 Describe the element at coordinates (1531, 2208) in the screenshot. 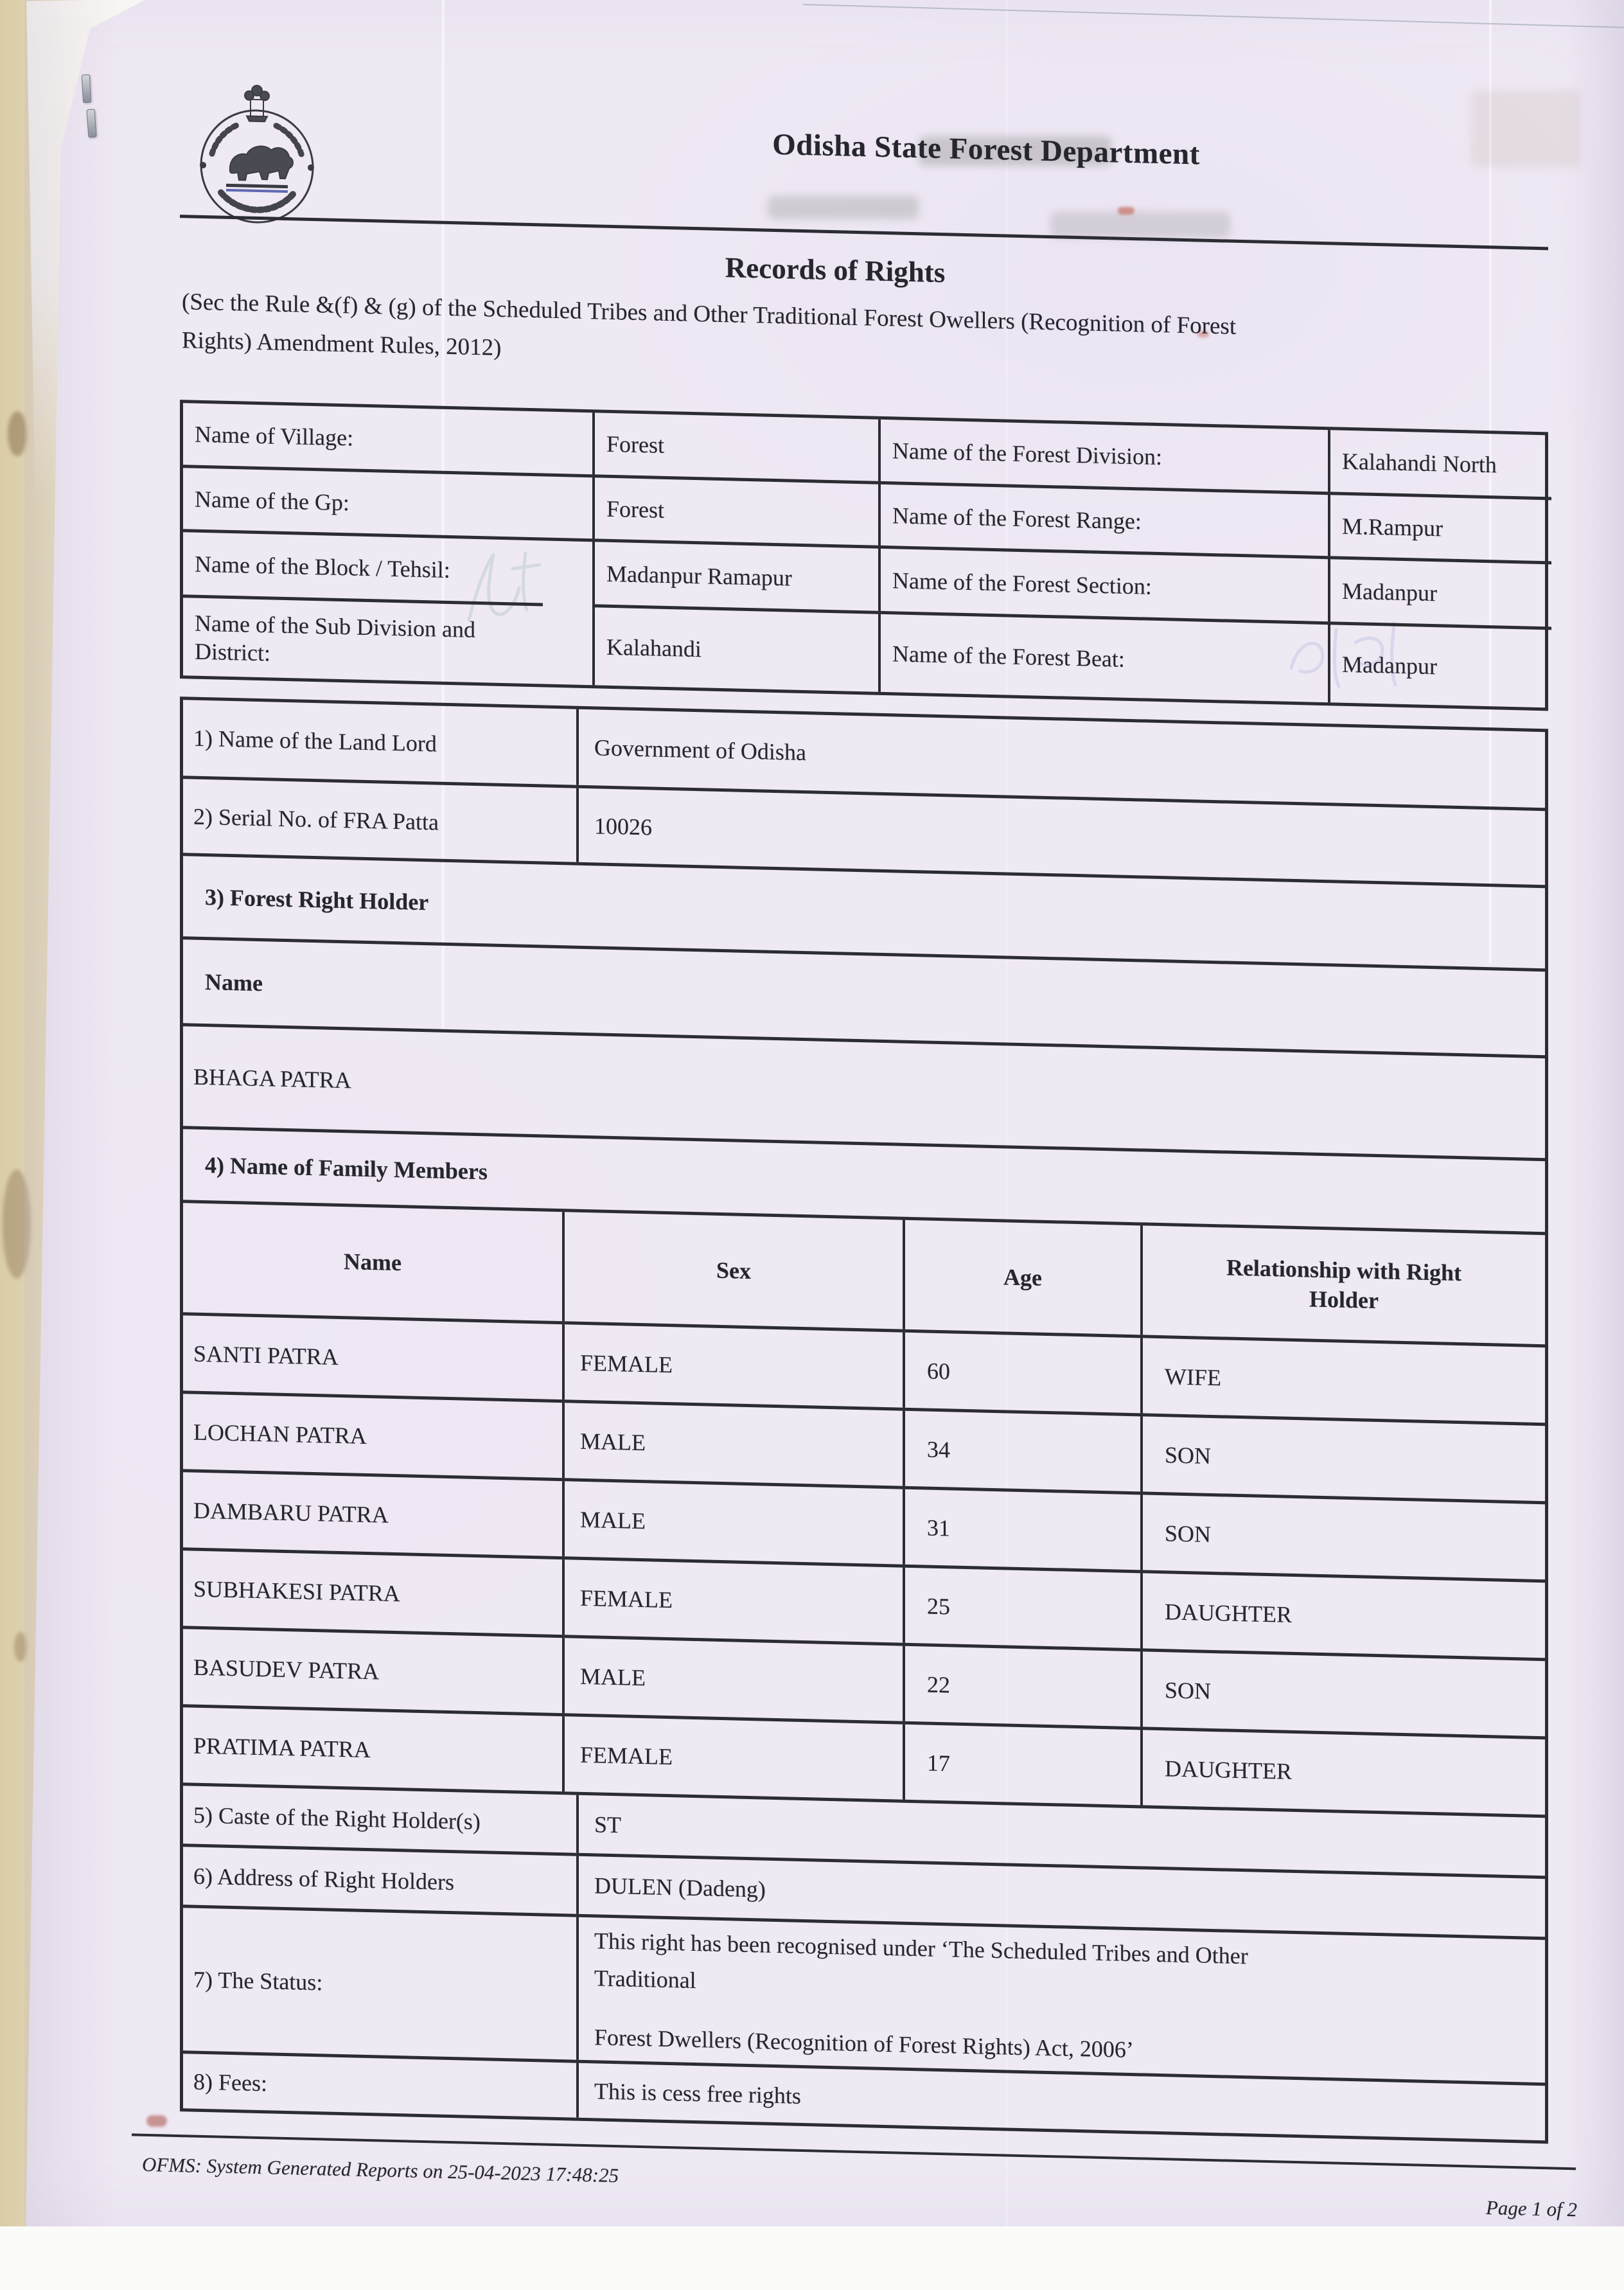

I see `page-number: Page 1 of 2` at that location.